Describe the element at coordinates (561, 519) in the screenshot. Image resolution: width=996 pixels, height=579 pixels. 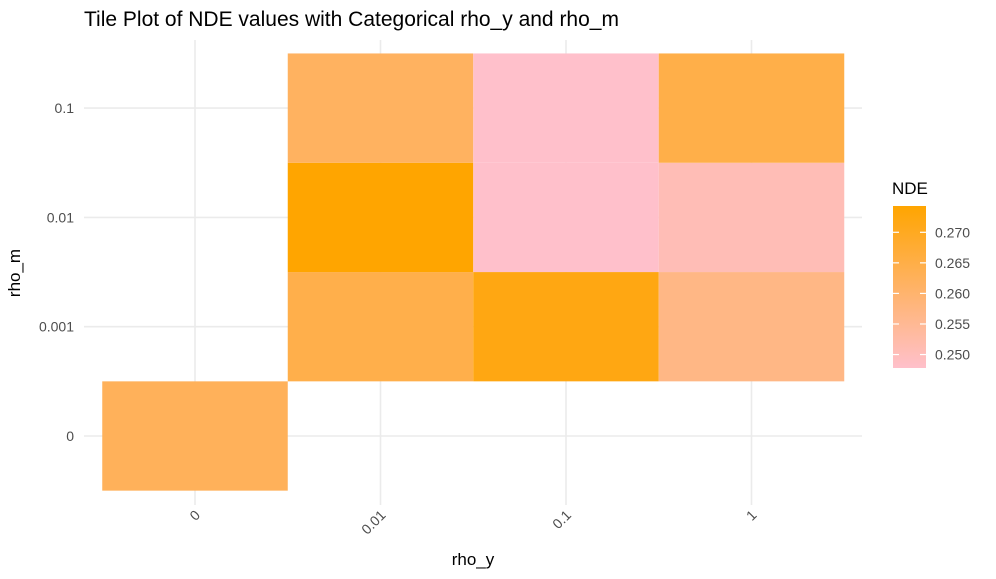
I see `x-tick-label: 0.1` at that location.